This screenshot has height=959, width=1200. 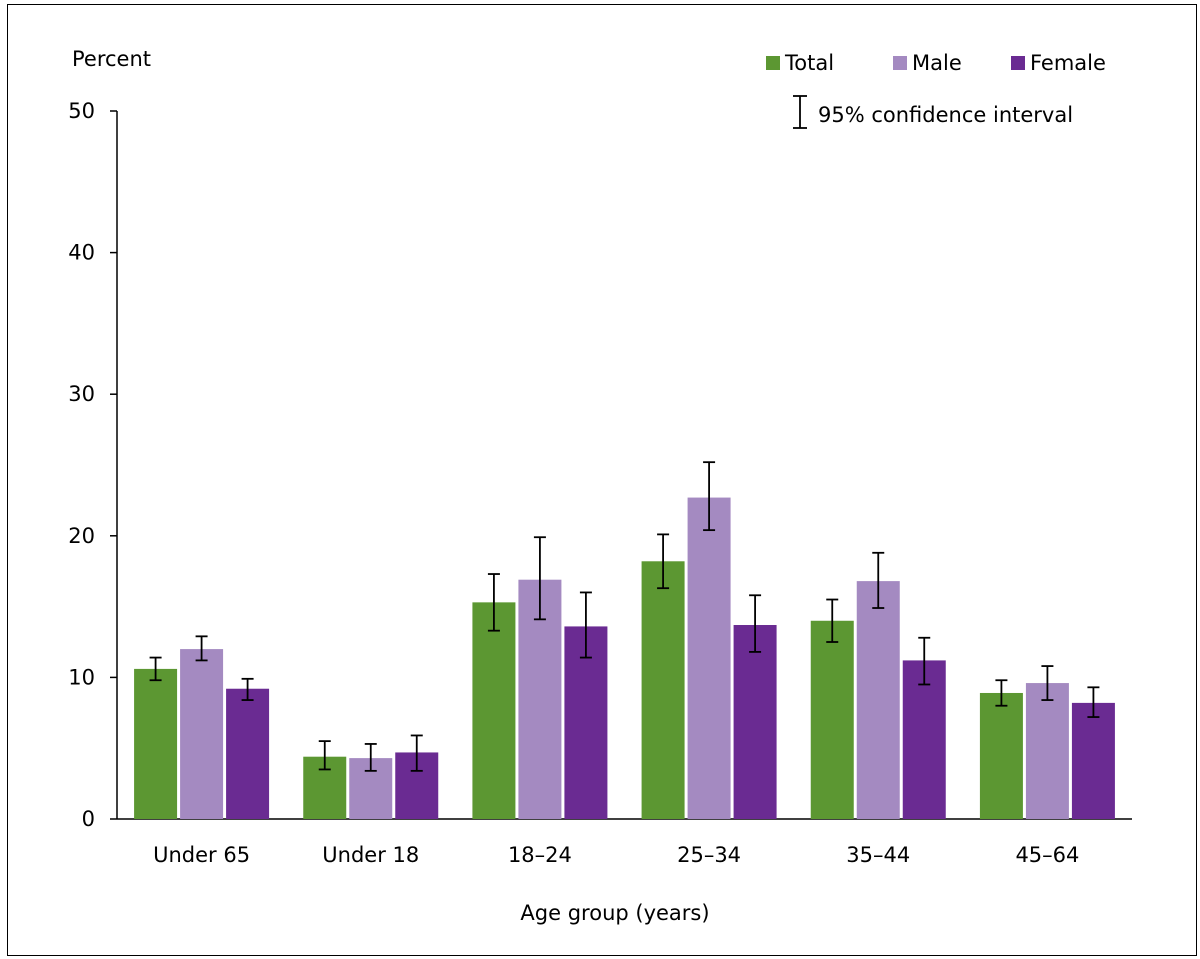 What do you see at coordinates (81, 111) in the screenshot?
I see `y-tick-label: 50` at bounding box center [81, 111].